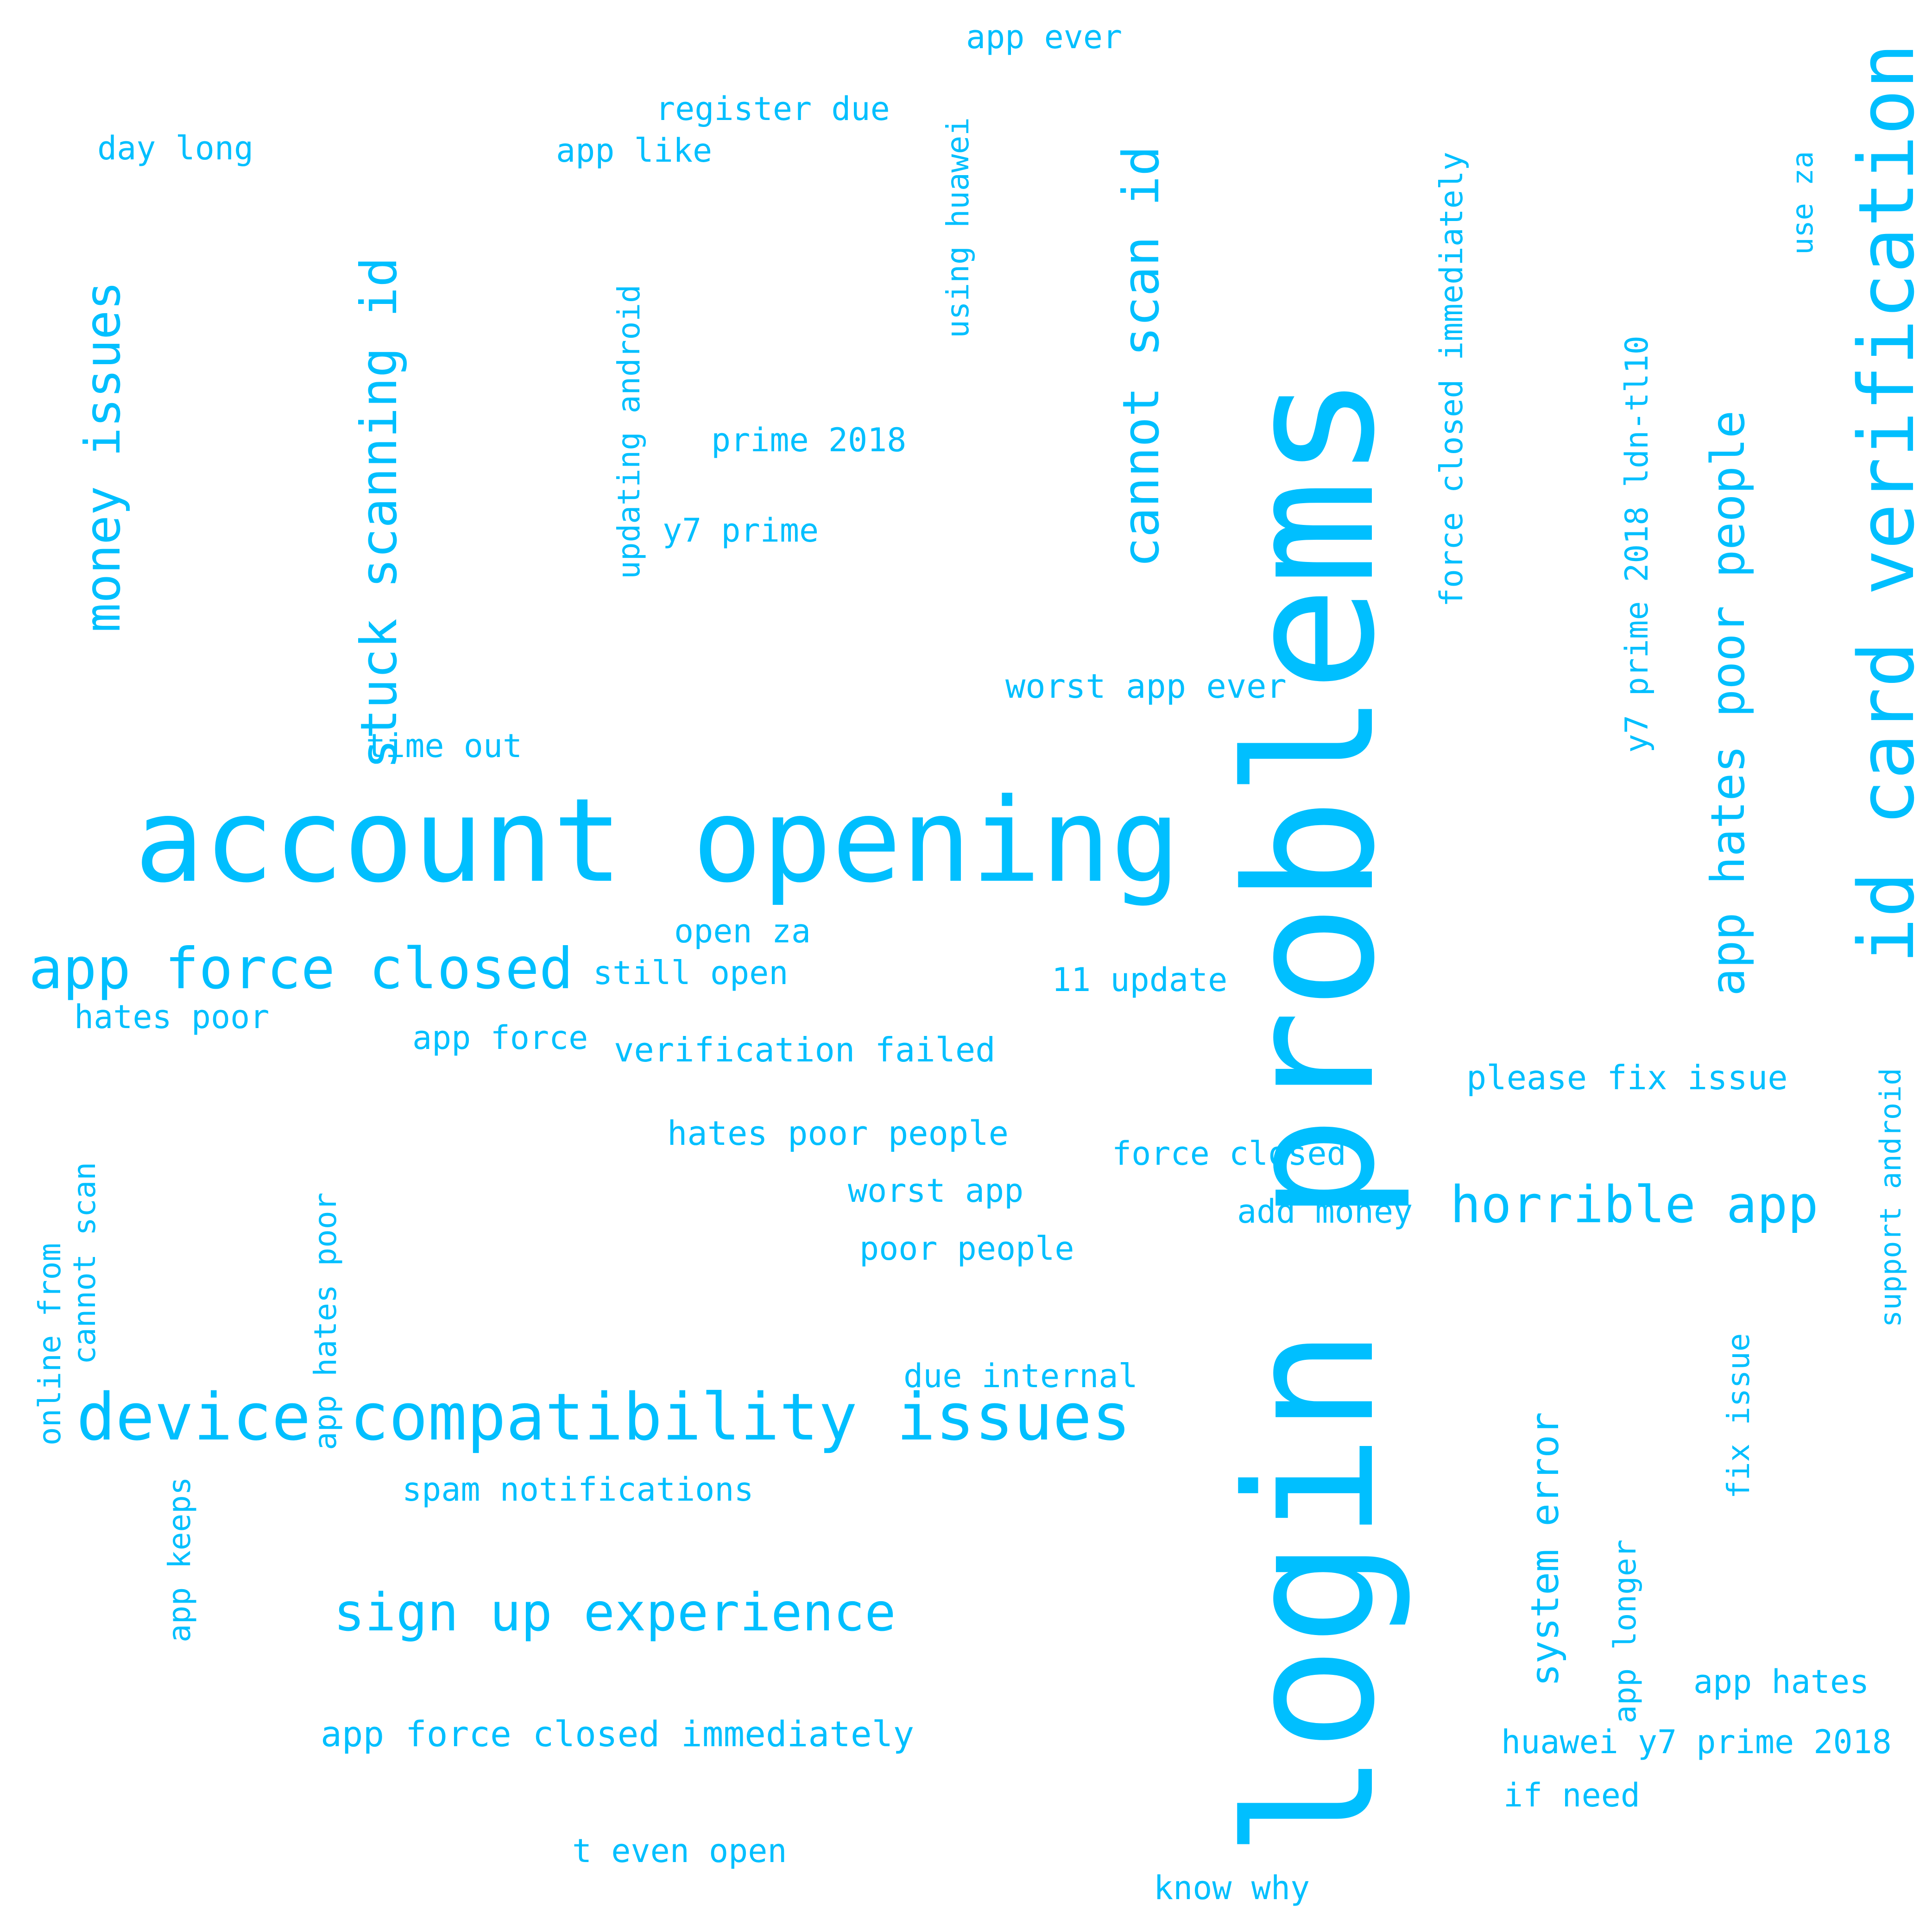 The image size is (1932, 1932). I want to click on word-app-keeps: app keeps, so click(179, 1559).